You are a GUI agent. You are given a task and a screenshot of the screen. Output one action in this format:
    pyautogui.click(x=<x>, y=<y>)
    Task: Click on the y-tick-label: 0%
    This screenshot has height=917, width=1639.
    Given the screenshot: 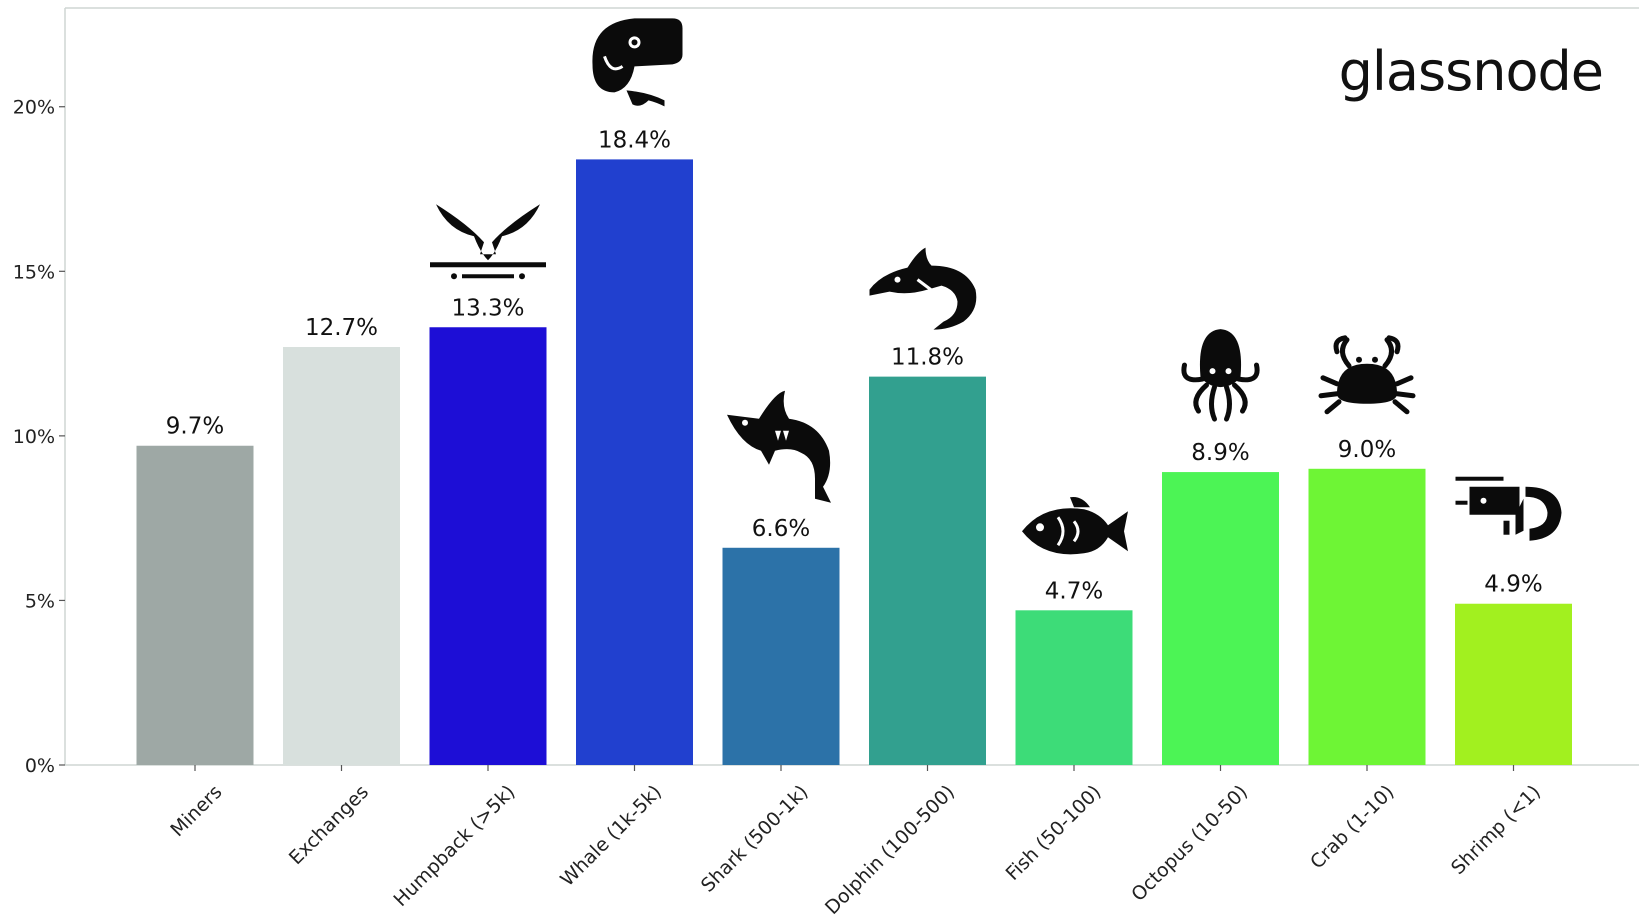 What is the action you would take?
    pyautogui.click(x=40, y=766)
    